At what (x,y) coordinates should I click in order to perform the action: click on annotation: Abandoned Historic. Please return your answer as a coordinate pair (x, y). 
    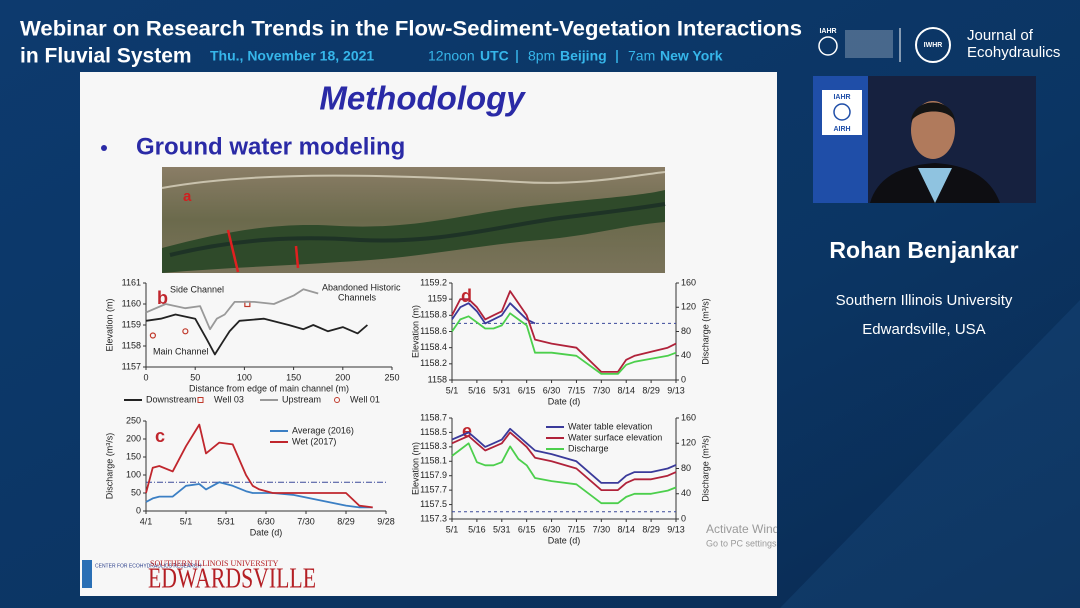
    Looking at the image, I should click on (361, 287).